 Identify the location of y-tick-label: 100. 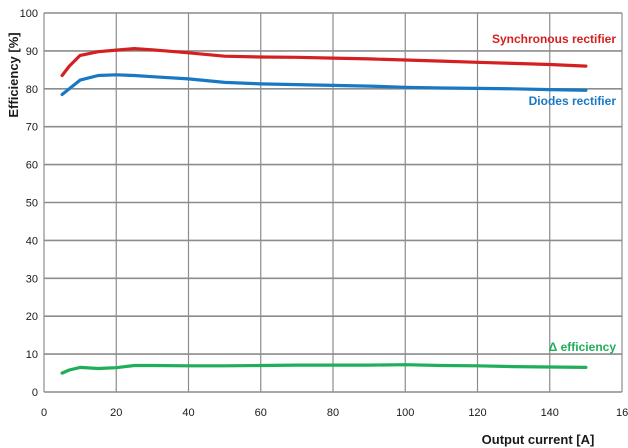
(29, 14).